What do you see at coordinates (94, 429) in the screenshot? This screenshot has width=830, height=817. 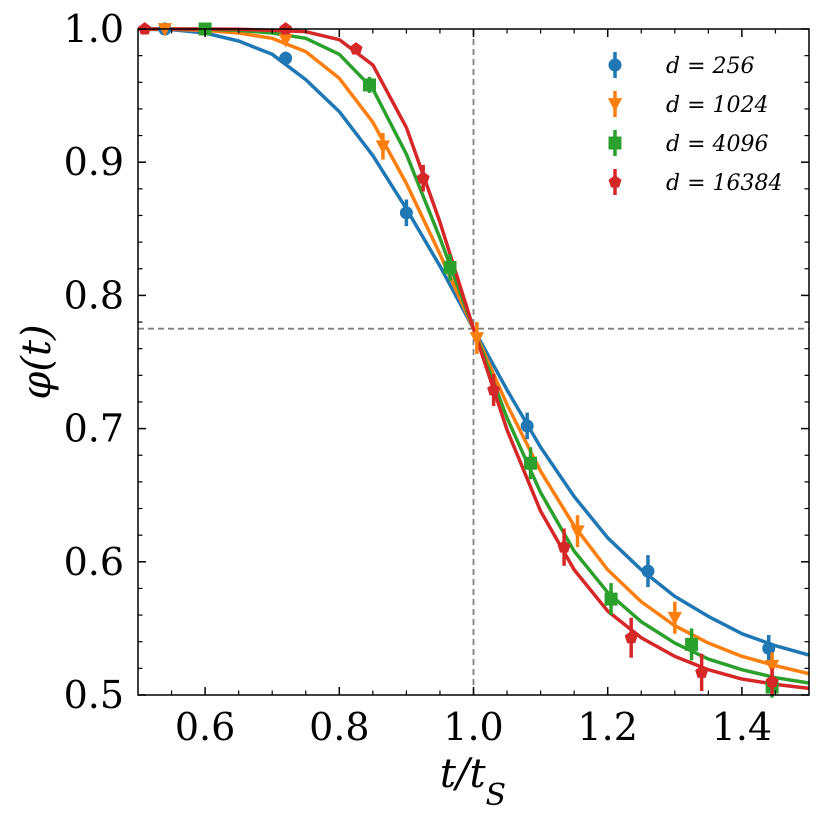 I see `y-tick-label: 0.7` at bounding box center [94, 429].